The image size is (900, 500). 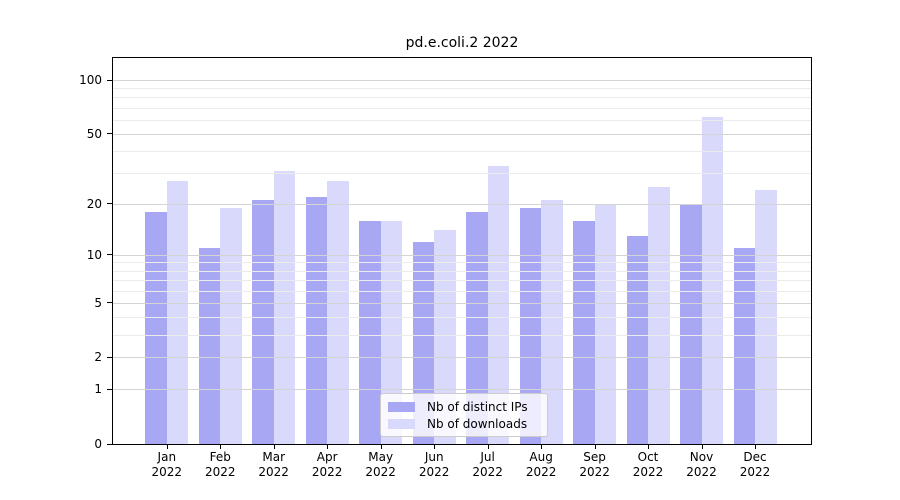 I want to click on bar-downloads-mar, so click(x=284, y=307).